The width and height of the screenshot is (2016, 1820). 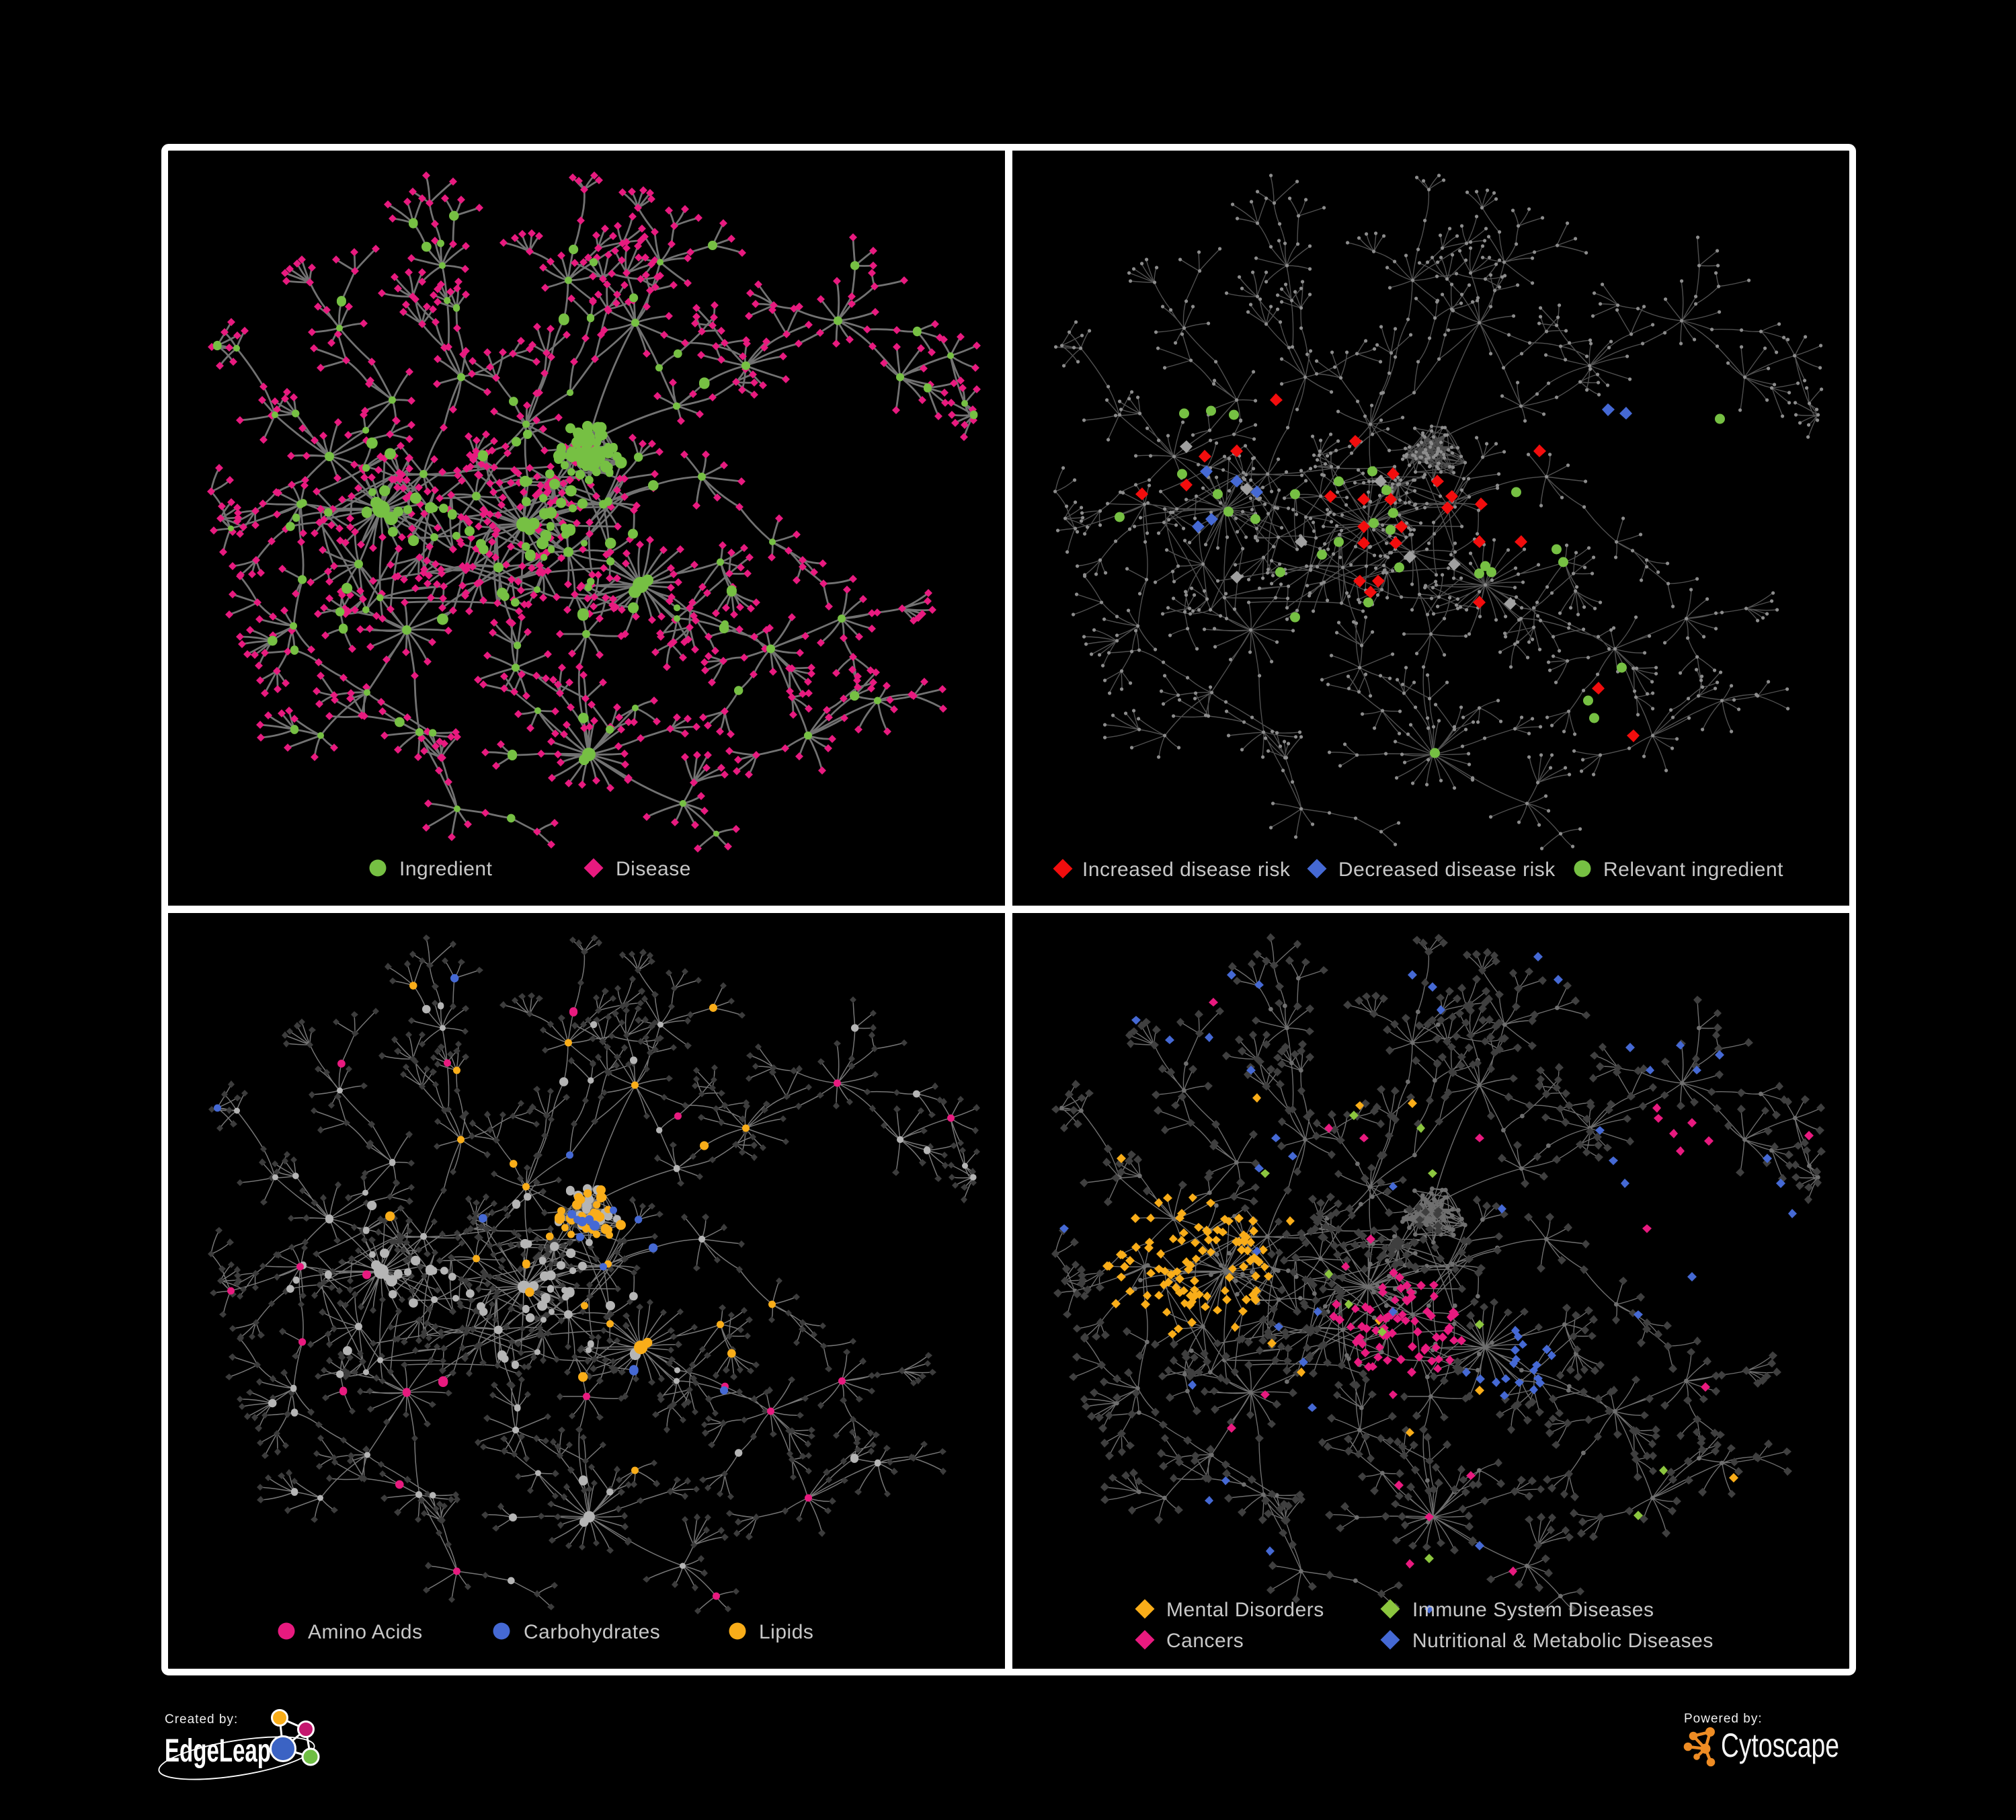 I want to click on svg-text: Mental Disorders, so click(x=1245, y=1610).